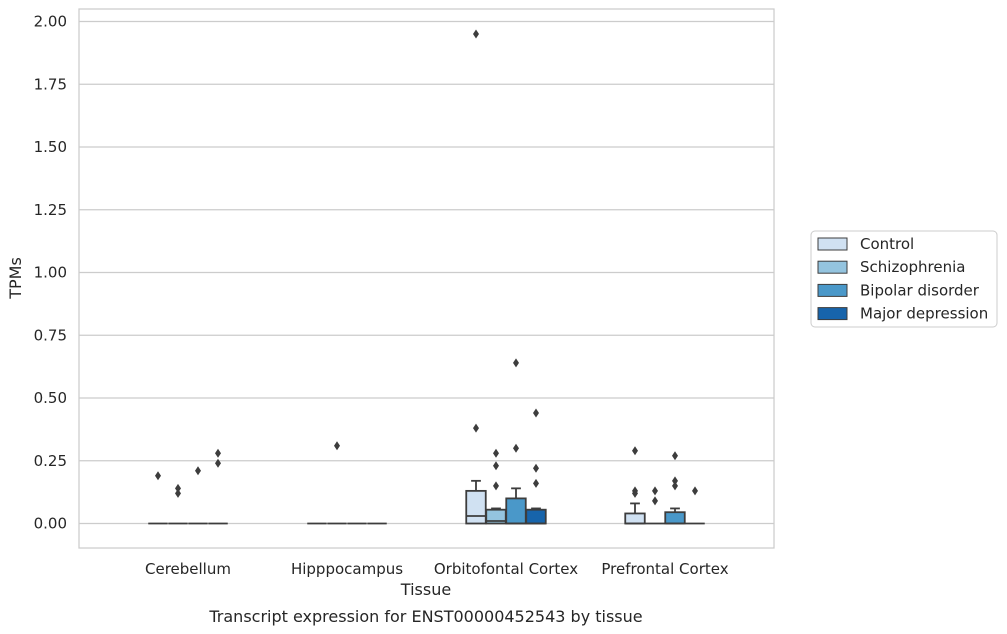 The height and width of the screenshot is (634, 1007). What do you see at coordinates (506, 569) in the screenshot?
I see `x-tick-label: Orbitofontal Cortex` at bounding box center [506, 569].